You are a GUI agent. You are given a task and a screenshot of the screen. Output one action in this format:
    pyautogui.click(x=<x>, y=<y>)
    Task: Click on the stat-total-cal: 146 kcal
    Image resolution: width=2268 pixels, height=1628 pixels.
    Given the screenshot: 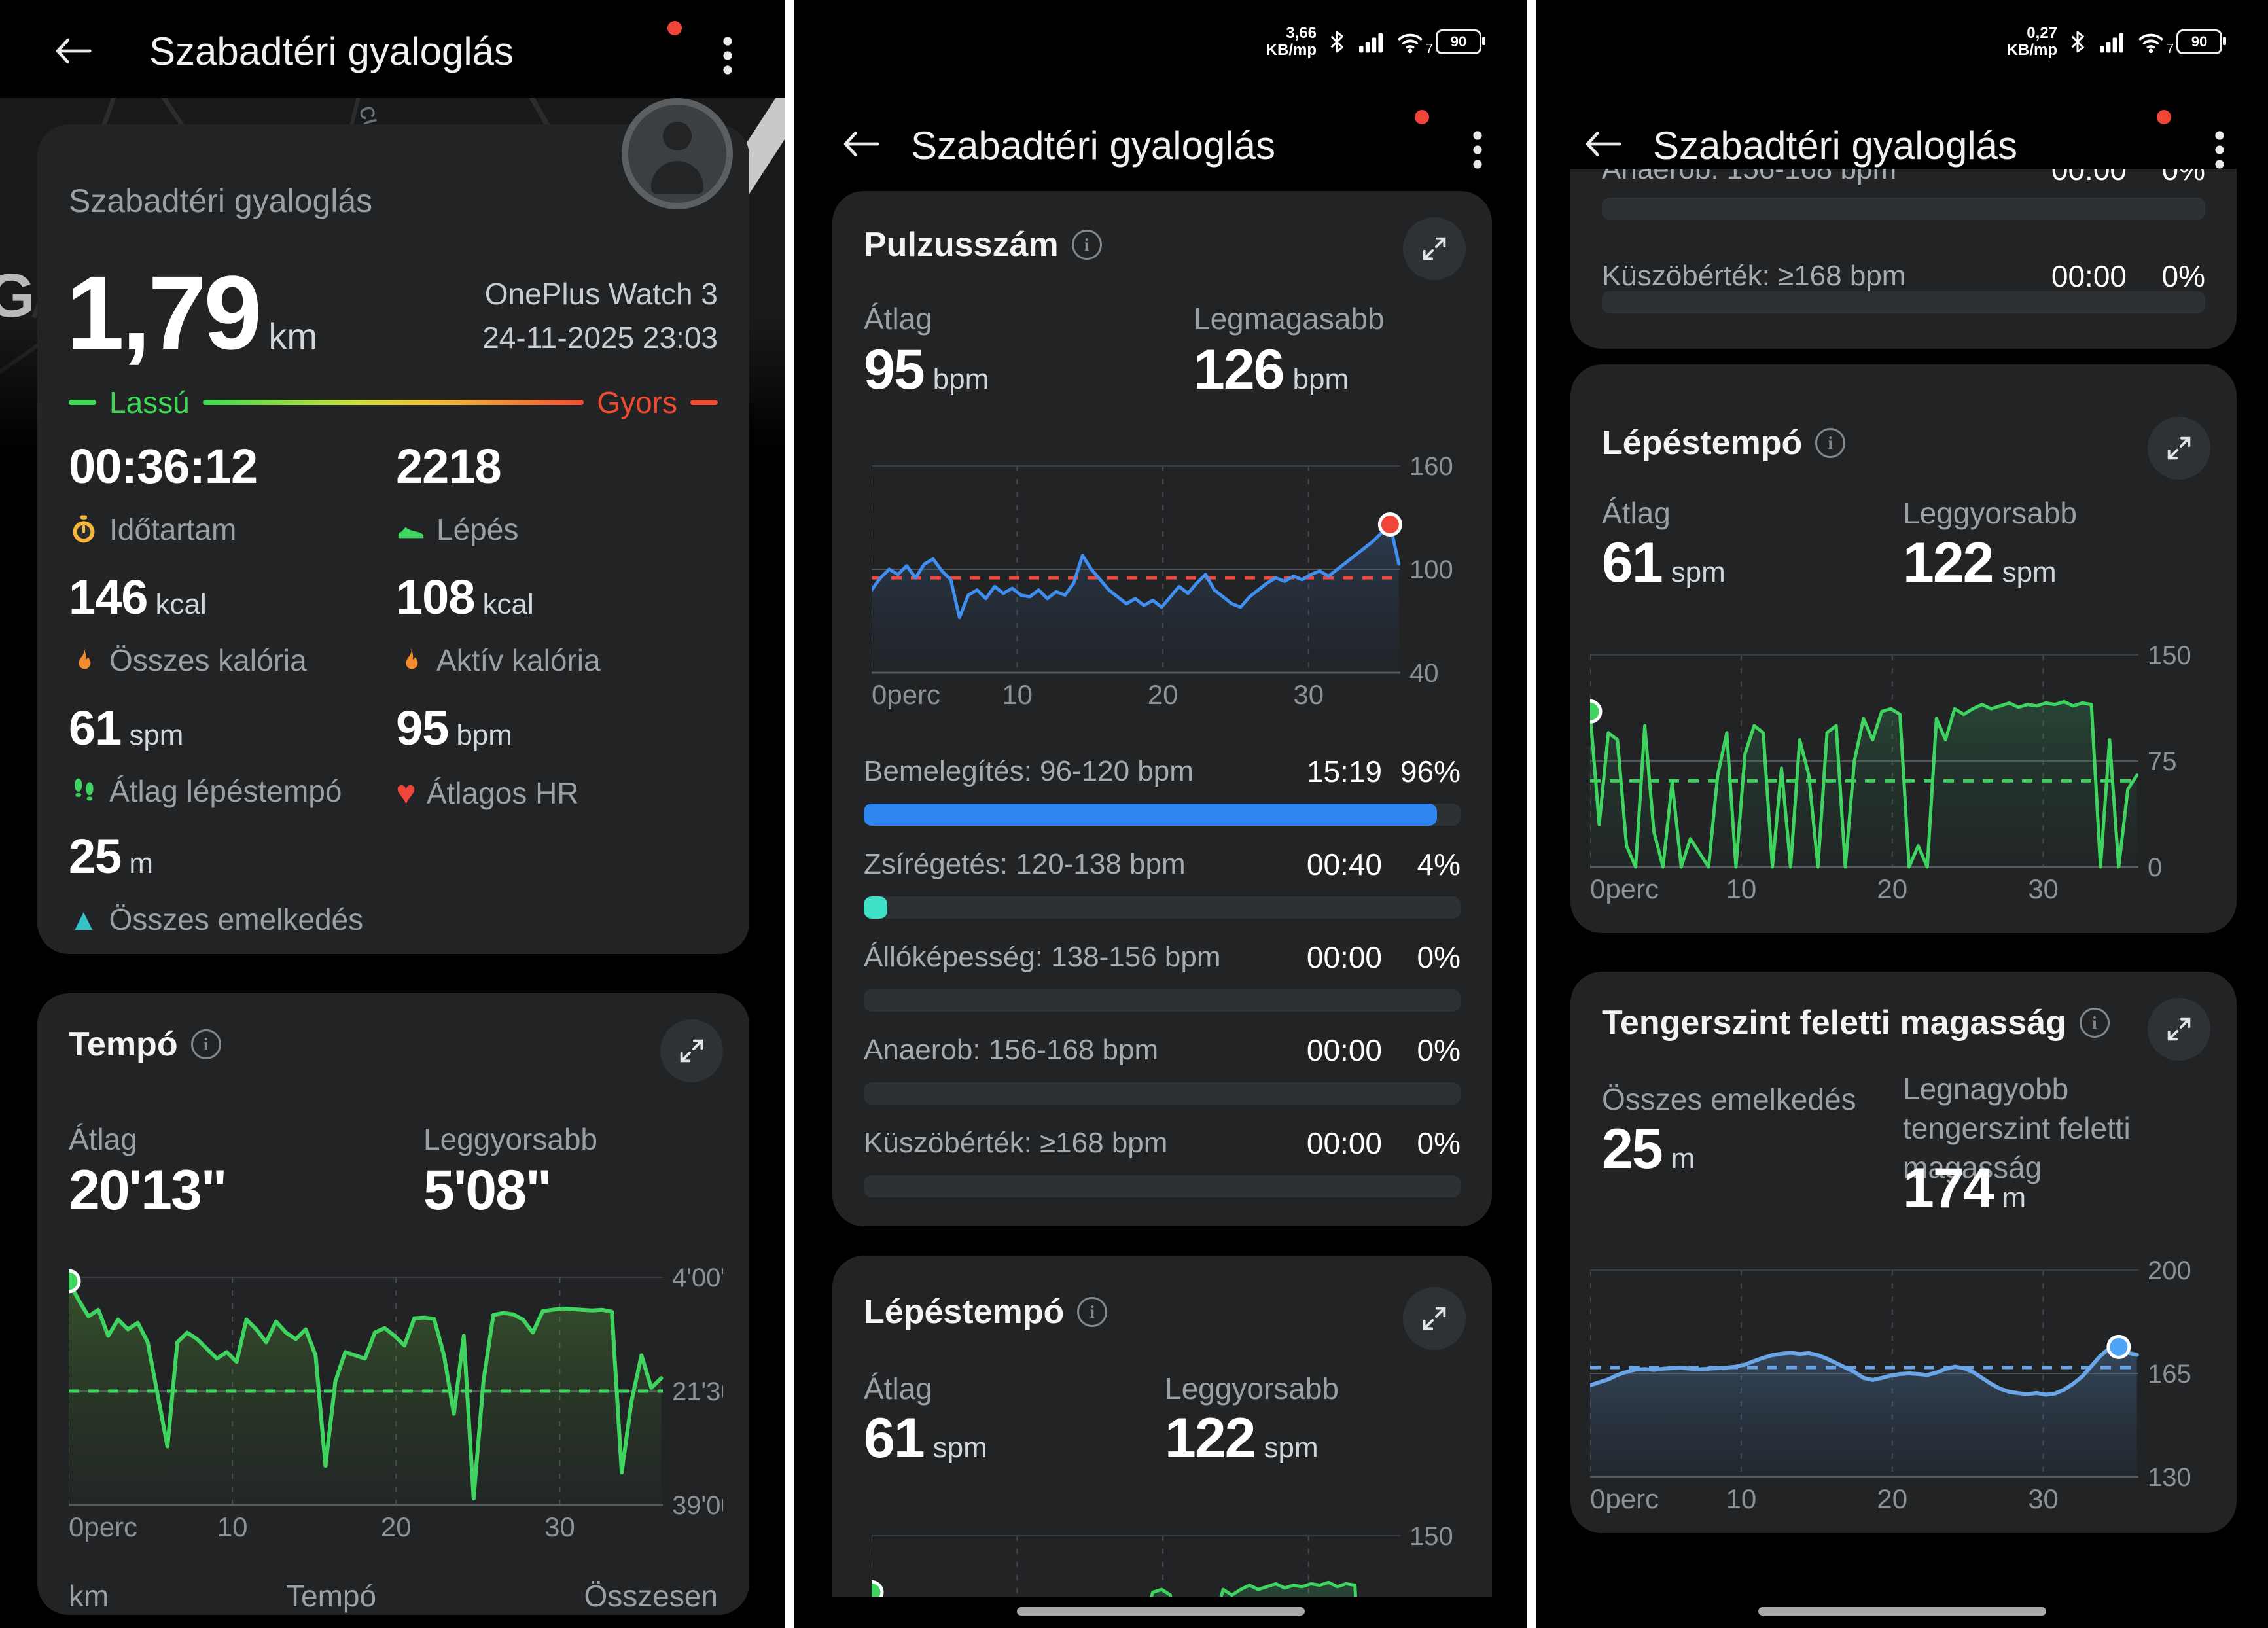 What is the action you would take?
    pyautogui.click(x=138, y=597)
    